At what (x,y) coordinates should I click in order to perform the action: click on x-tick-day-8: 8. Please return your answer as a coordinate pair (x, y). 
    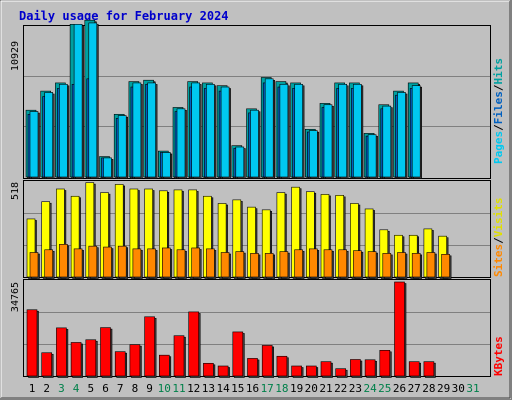
    Looking at the image, I should click on (135, 388).